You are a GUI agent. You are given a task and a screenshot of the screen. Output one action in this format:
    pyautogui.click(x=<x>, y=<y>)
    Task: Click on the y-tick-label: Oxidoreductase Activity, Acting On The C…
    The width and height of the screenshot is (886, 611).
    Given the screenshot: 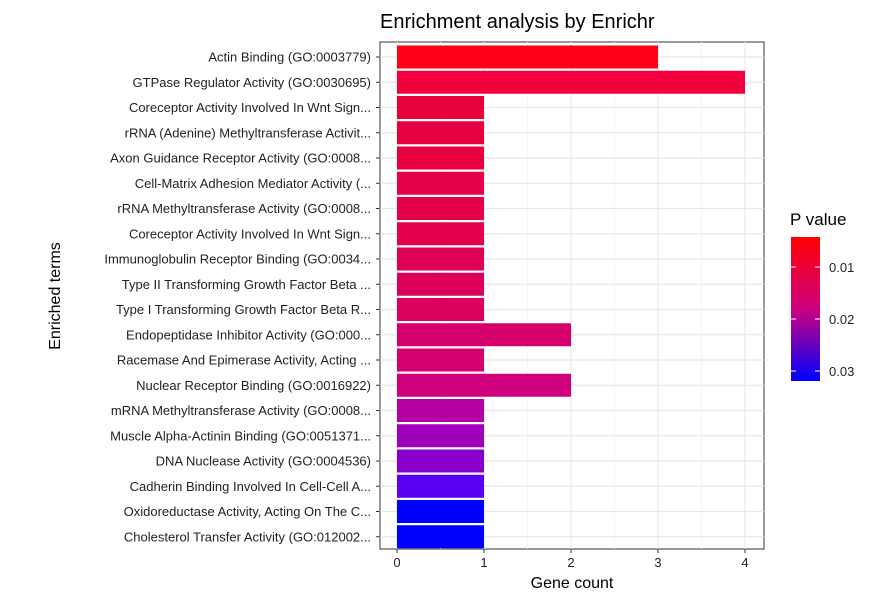 What is the action you would take?
    pyautogui.click(x=247, y=511)
    